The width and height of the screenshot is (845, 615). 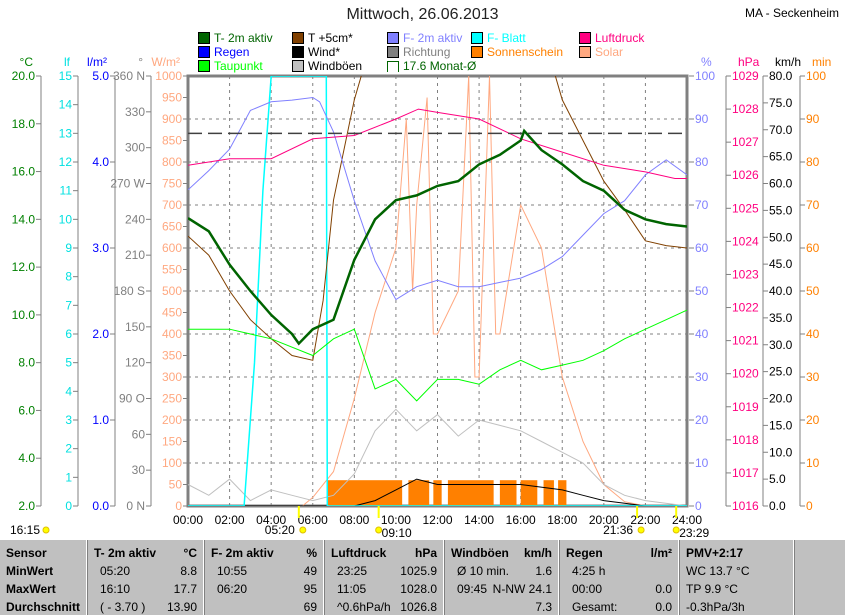 What do you see at coordinates (24, 219) in the screenshot?
I see `axis-tick-label: 14.0` at bounding box center [24, 219].